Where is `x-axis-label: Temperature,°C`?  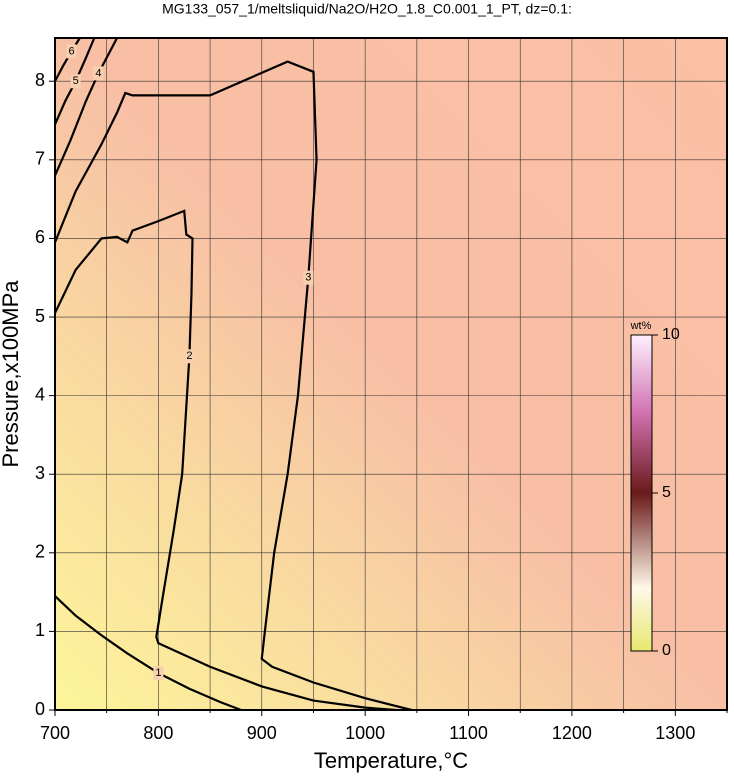 x-axis-label: Temperature,°C is located at coordinates (391, 760).